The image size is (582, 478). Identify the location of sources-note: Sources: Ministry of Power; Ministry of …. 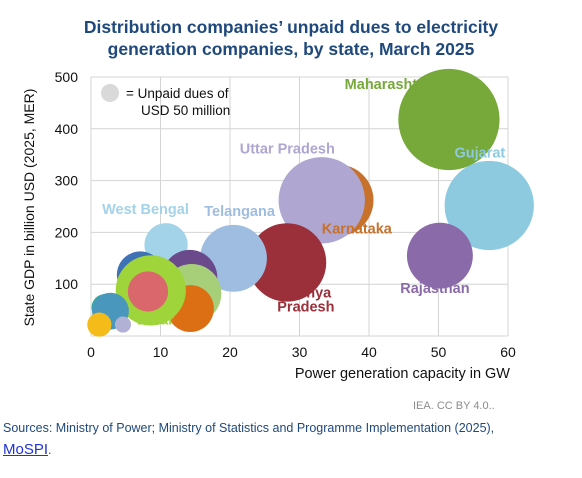
(291, 439).